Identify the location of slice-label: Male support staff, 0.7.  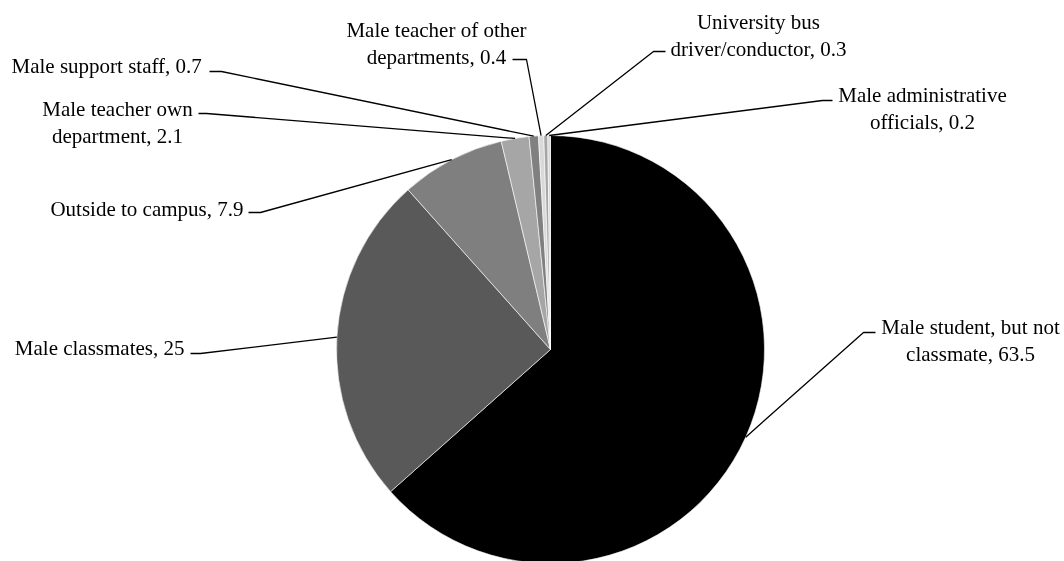
(106, 65).